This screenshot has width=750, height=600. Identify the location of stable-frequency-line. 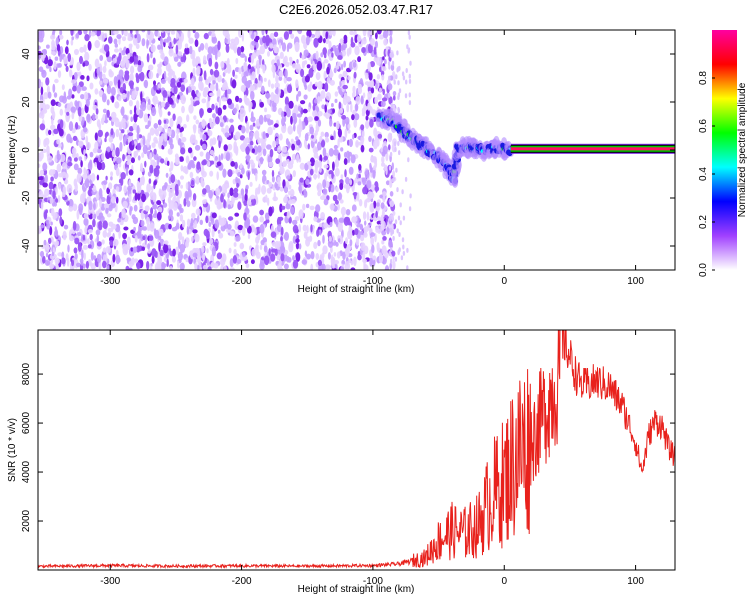
(592, 148).